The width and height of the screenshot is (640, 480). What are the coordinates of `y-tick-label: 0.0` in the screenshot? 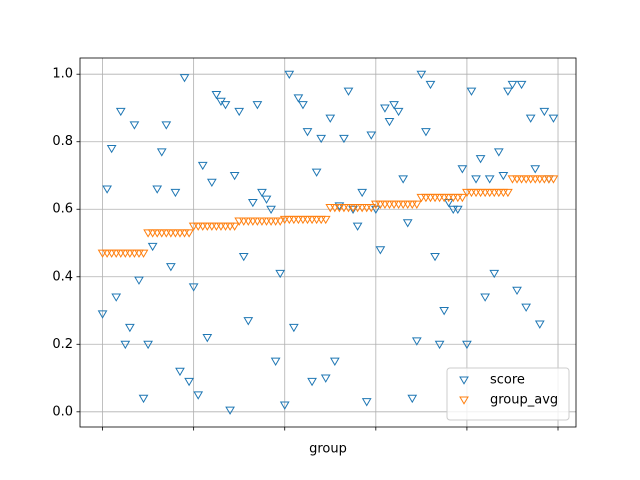 It's located at (62, 411).